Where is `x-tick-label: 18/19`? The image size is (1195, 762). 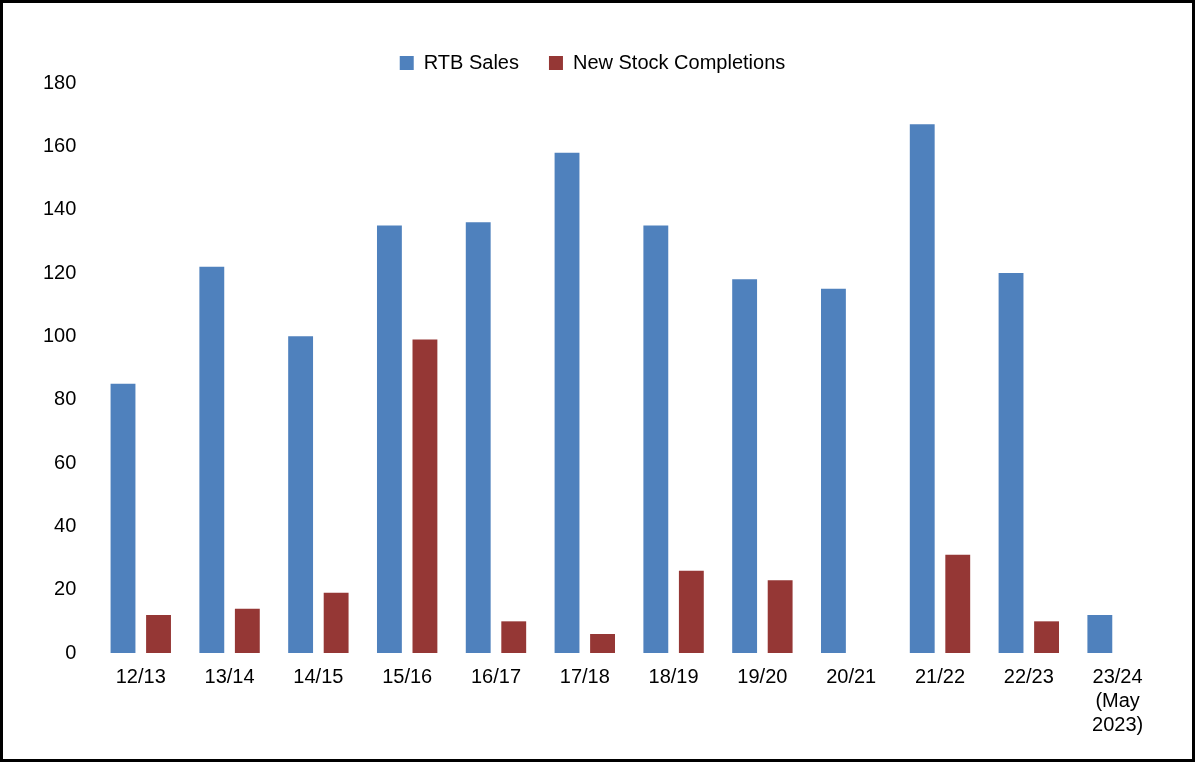 x-tick-label: 18/19 is located at coordinates (673, 675).